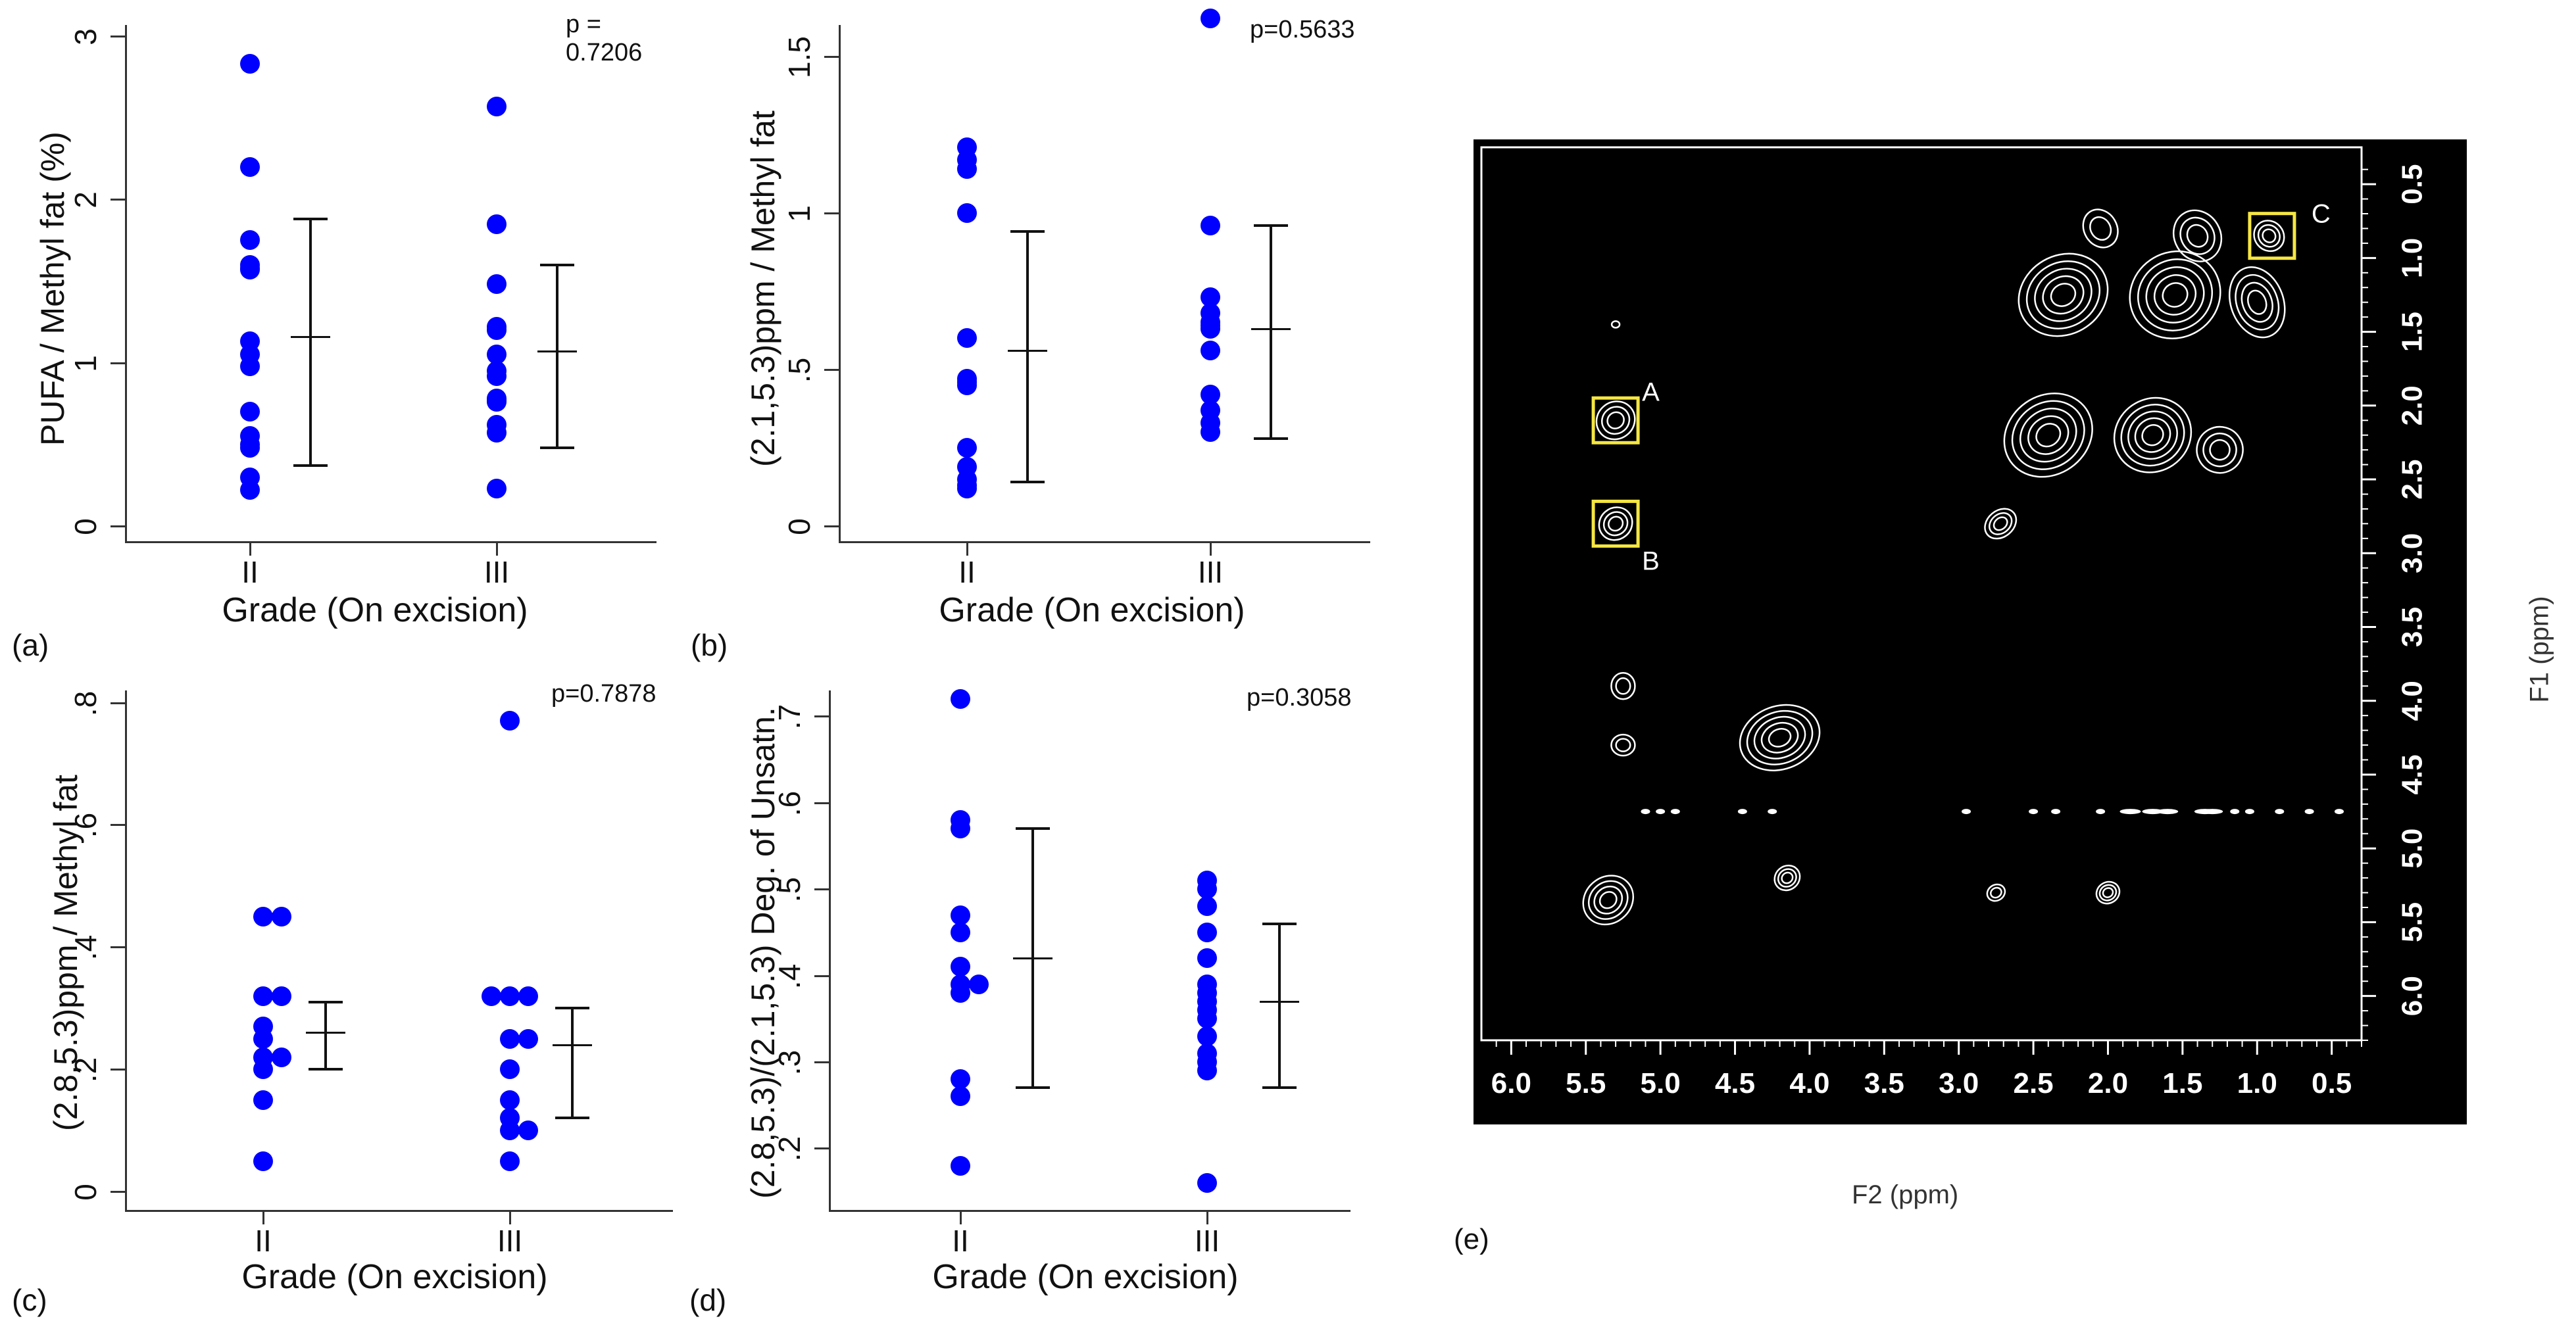 The height and width of the screenshot is (1325, 2576). I want to click on error-bar-line, so click(1279, 1005).